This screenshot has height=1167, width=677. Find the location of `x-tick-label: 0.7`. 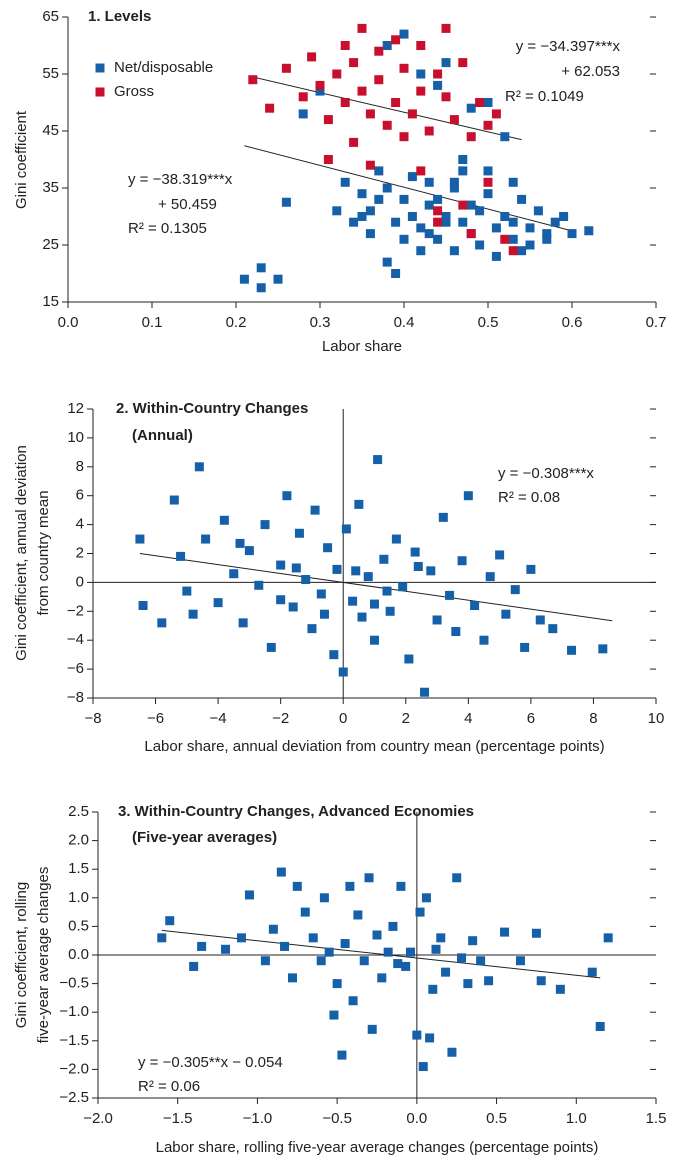

x-tick-label: 0.7 is located at coordinates (656, 322).